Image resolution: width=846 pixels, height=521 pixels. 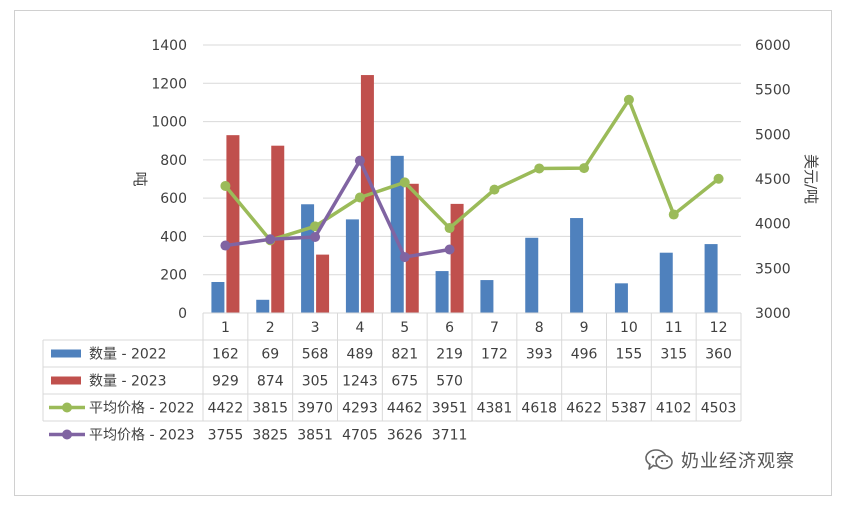 What do you see at coordinates (360, 409) in the screenshot?
I see `data-label: 4293` at bounding box center [360, 409].